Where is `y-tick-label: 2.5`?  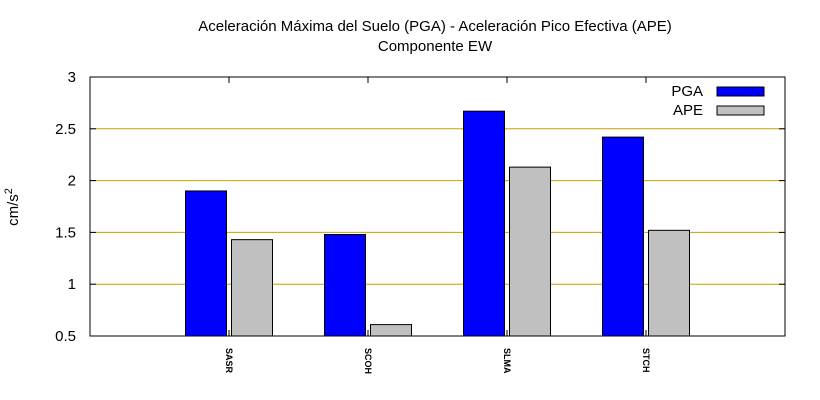 y-tick-label: 2.5 is located at coordinates (65, 129).